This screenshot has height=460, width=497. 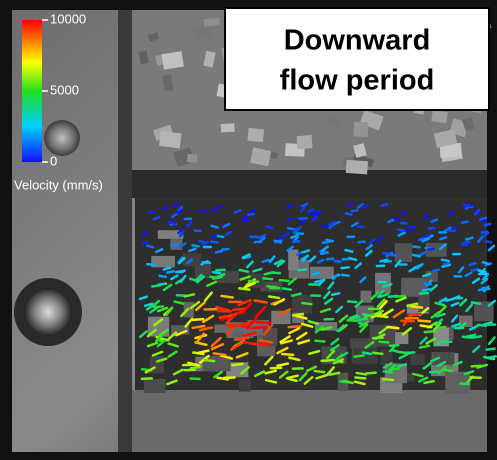 I want to click on screw, so click(x=62, y=138).